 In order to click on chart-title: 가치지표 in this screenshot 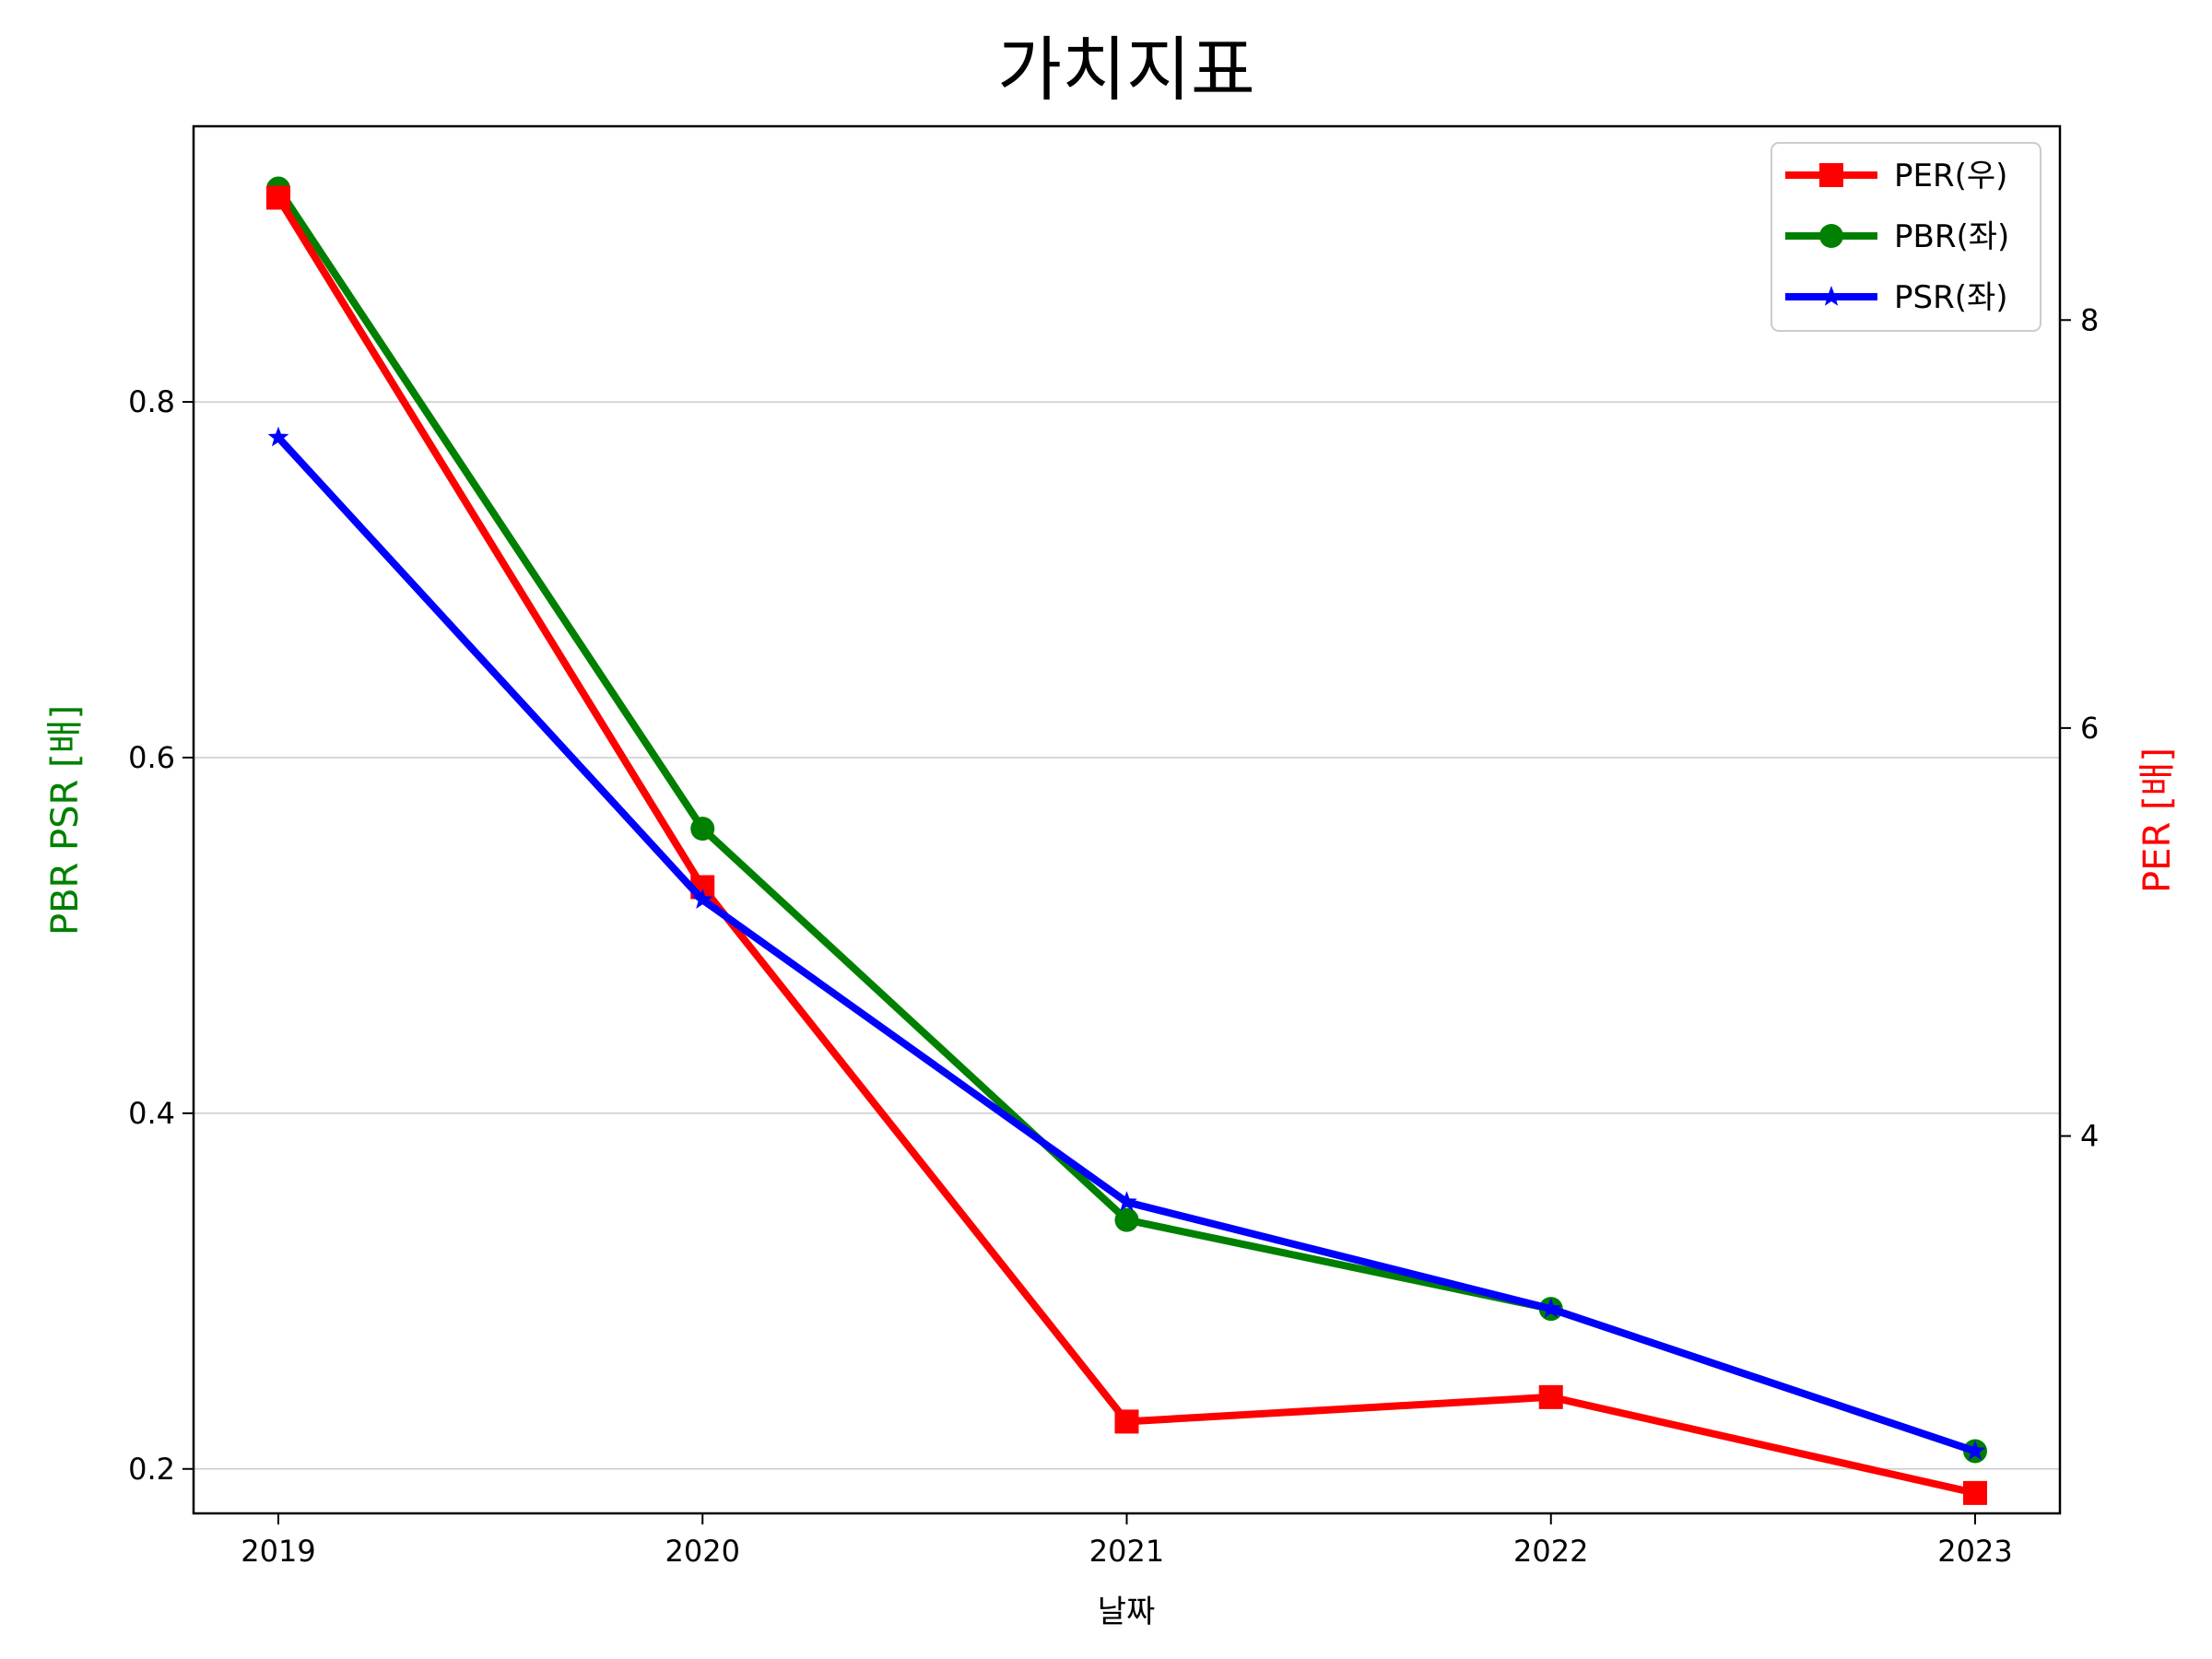, I will do `click(1126, 70)`.